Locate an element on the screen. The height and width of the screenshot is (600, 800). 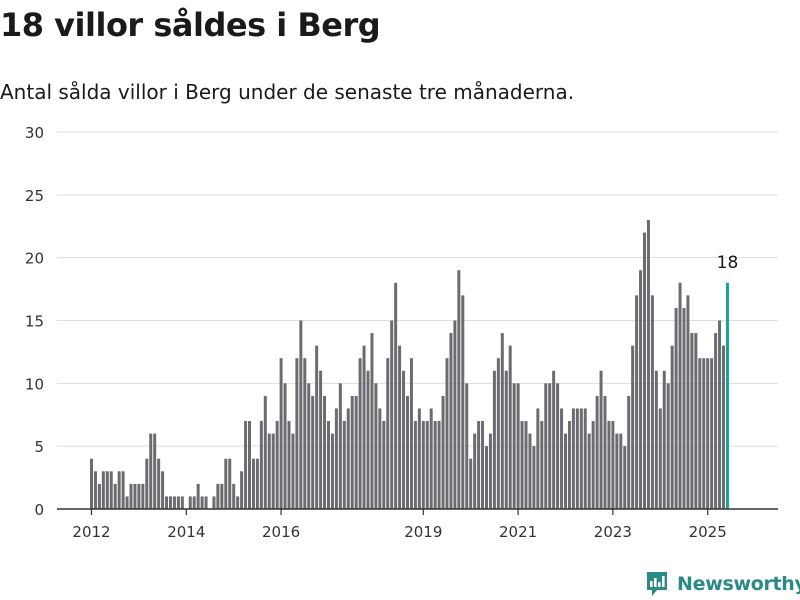
y-axis-ticks: 0 5 10 15 20 25 30 is located at coordinates (34, 321).